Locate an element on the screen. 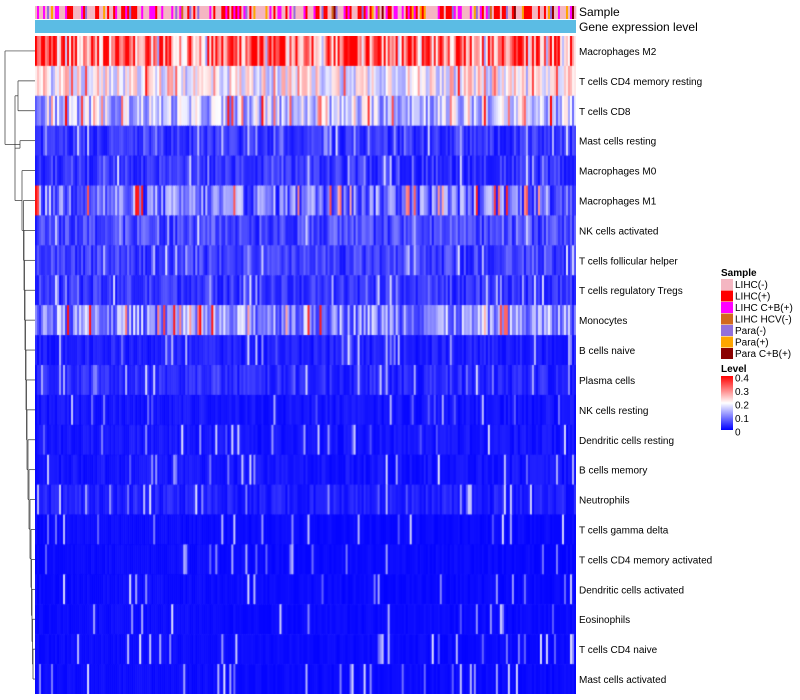 This screenshot has width=800, height=700. row-label: Eosinophils is located at coordinates (604, 620).